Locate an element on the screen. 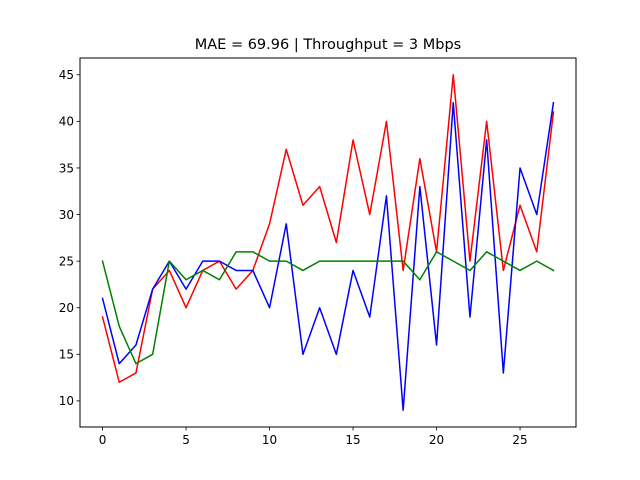  y-tick-label: 25 is located at coordinates (66, 261).